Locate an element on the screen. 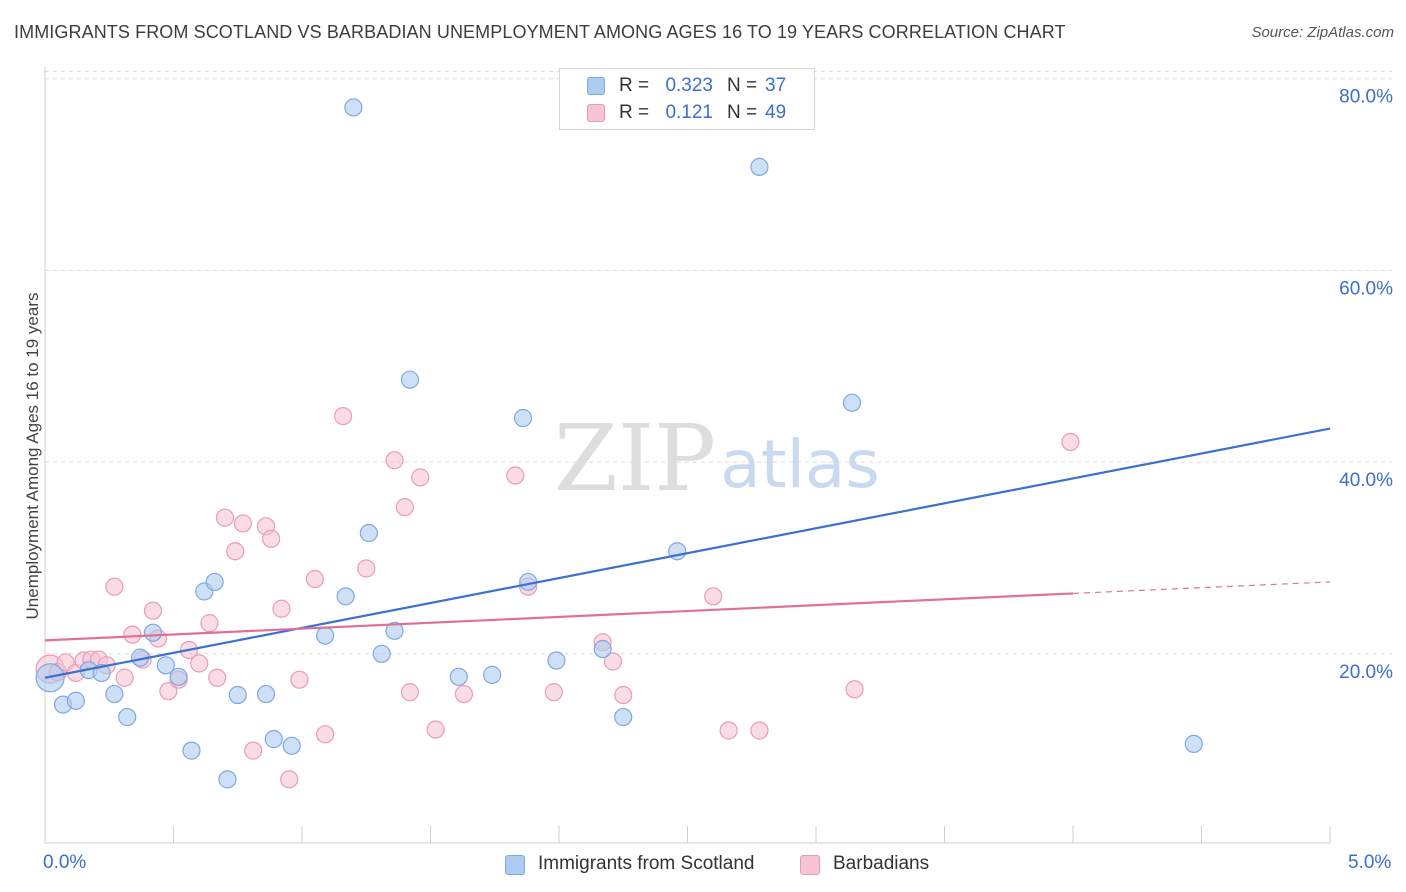  y-tick-labels: 20.0% 40.0% 60.0% 80.0% is located at coordinates (1366, 385).